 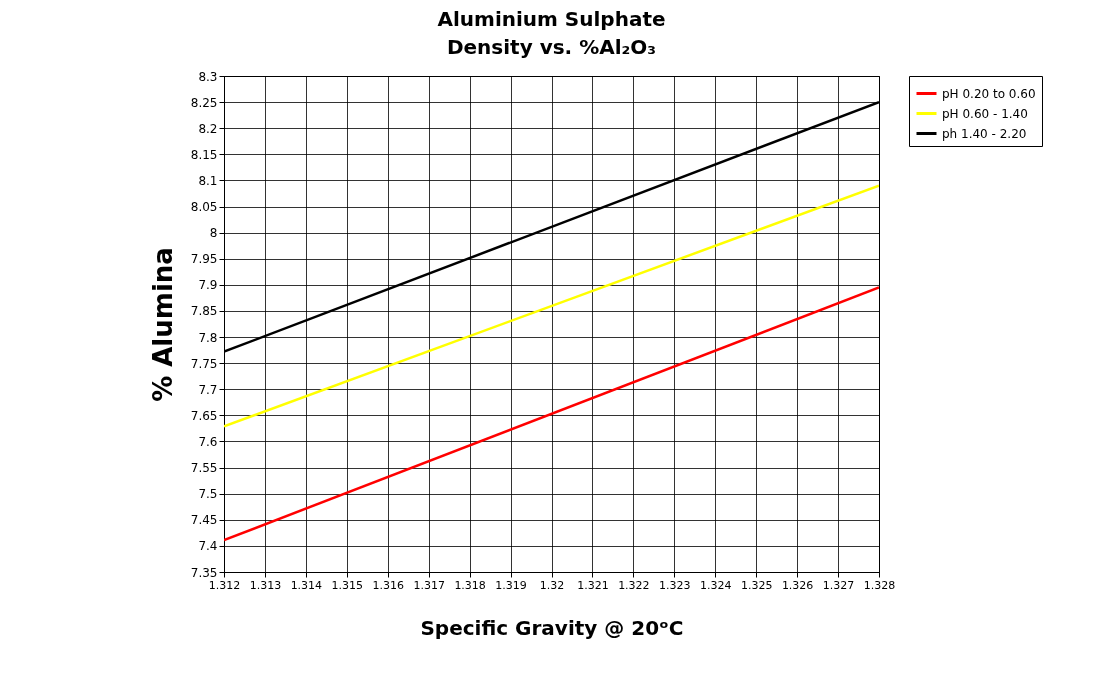 What do you see at coordinates (470, 585) in the screenshot?
I see `x-tick-label: 1.318` at bounding box center [470, 585].